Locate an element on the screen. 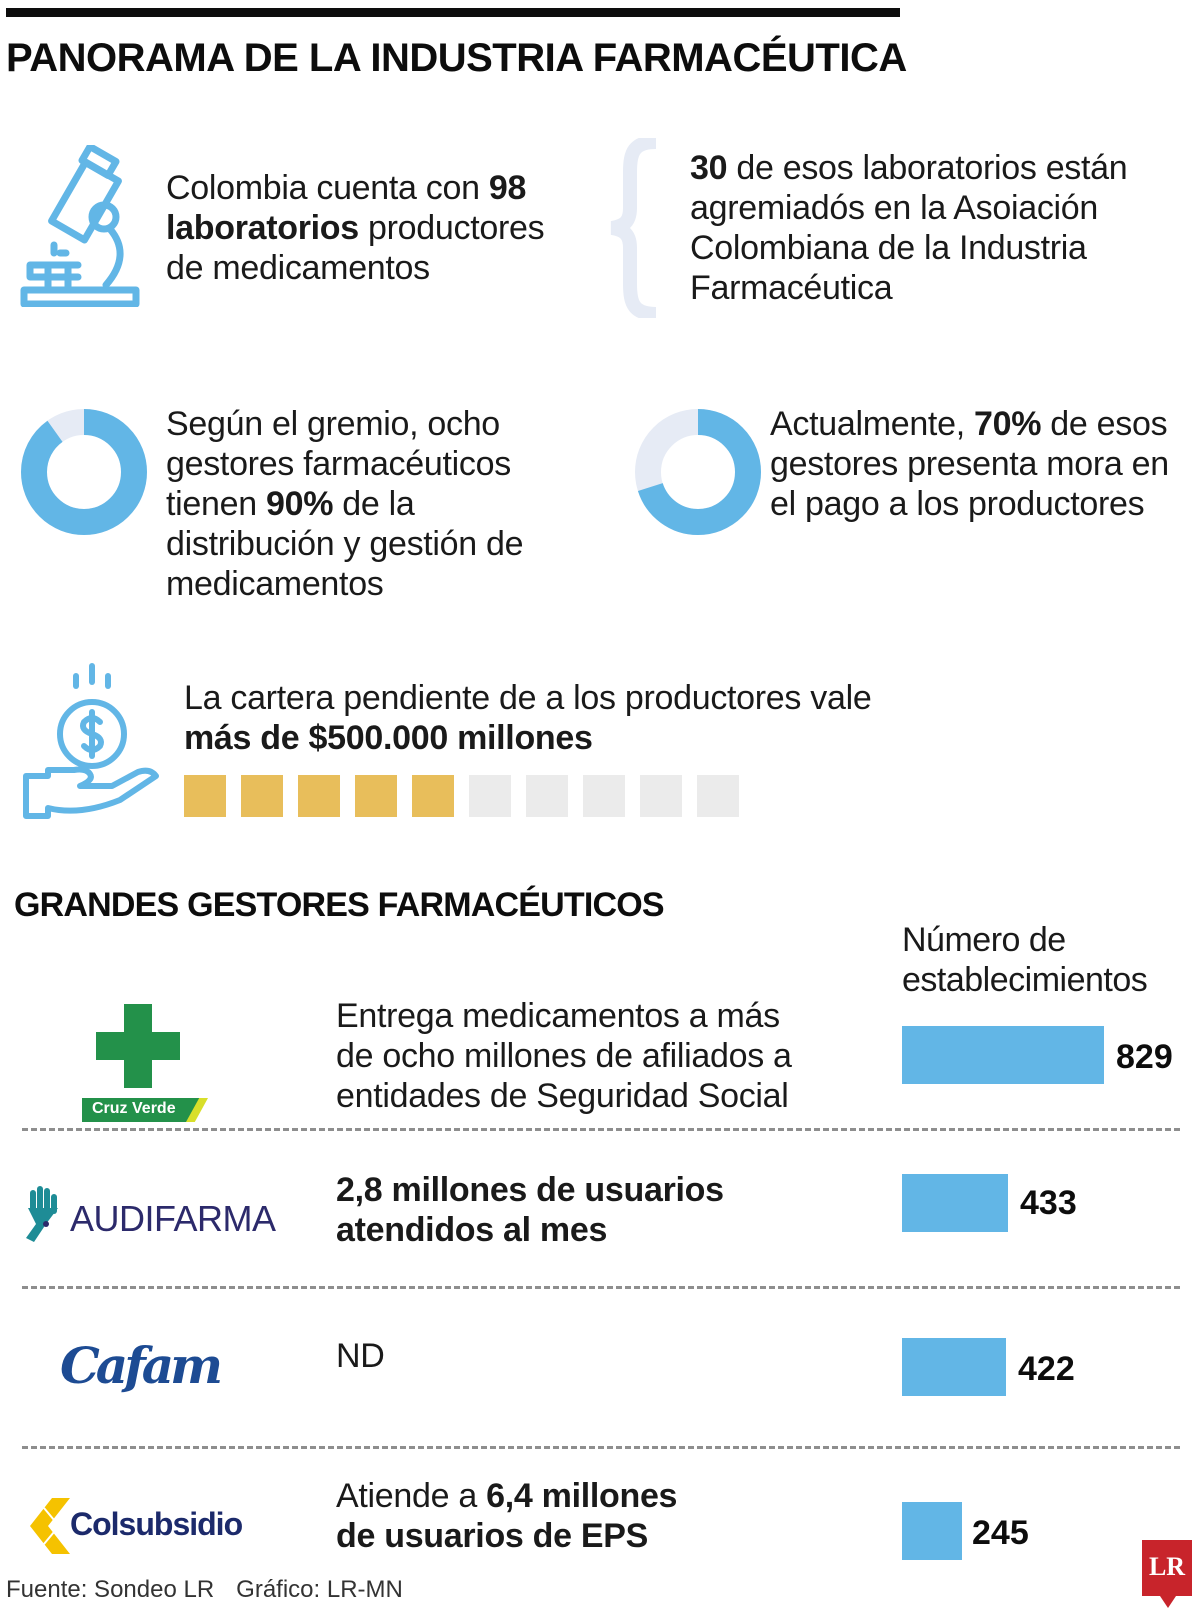 The height and width of the screenshot is (1613, 1200). cruz-verde-logo: Cruz Verde is located at coordinates (147, 1063).